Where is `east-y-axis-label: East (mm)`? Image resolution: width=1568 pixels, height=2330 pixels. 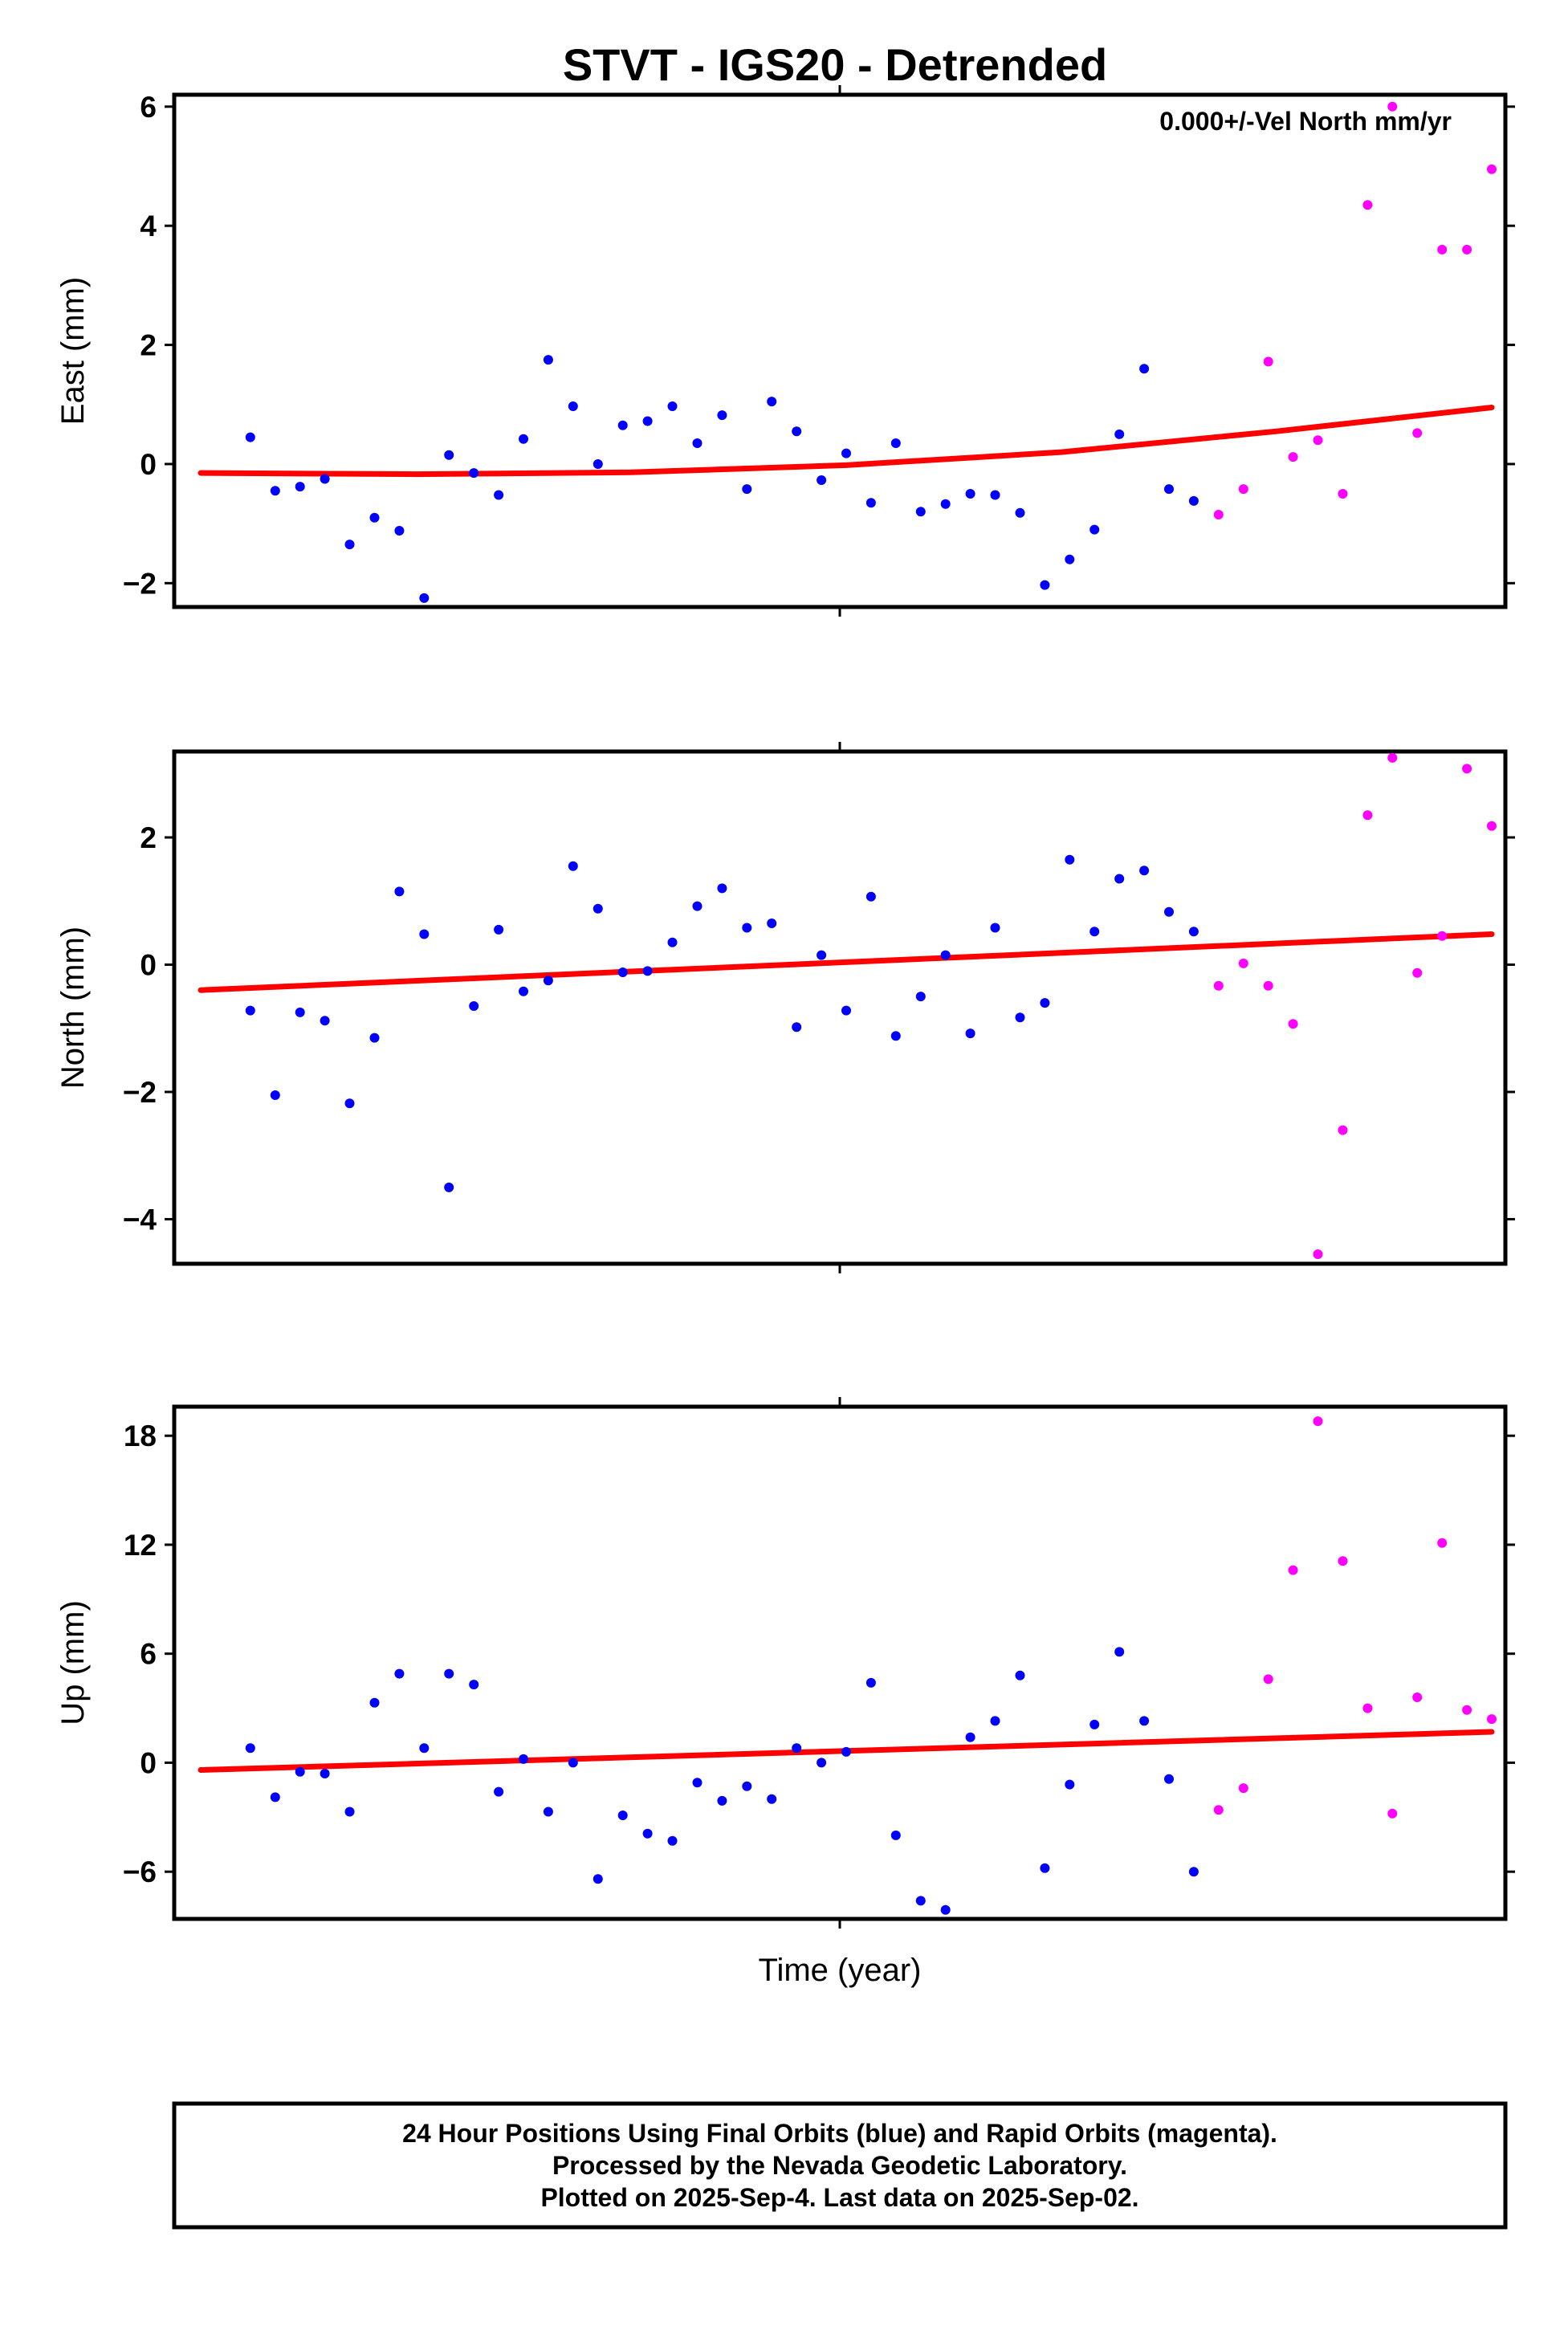
east-y-axis-label: East (mm) is located at coordinates (73, 351).